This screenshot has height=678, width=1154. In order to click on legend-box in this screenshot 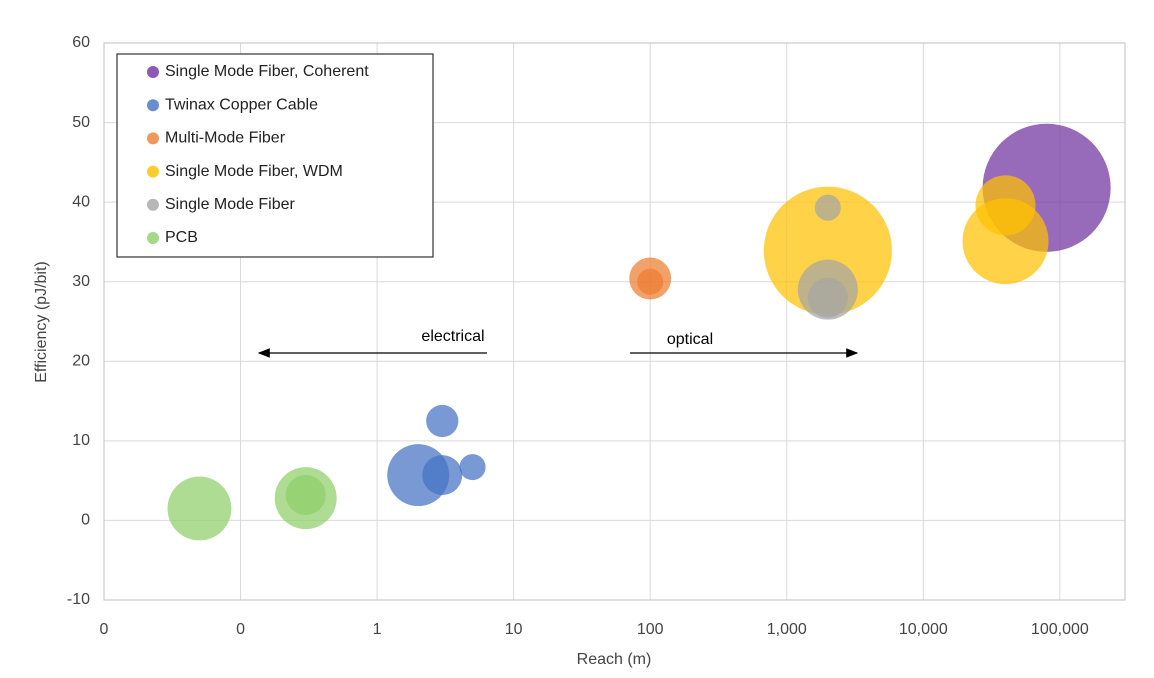, I will do `click(275, 155)`.